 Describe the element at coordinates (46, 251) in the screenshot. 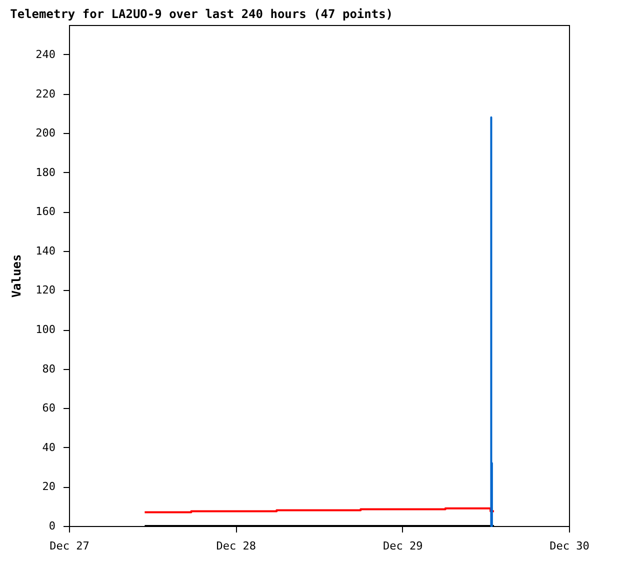

I see `y-tick-label: 140` at that location.